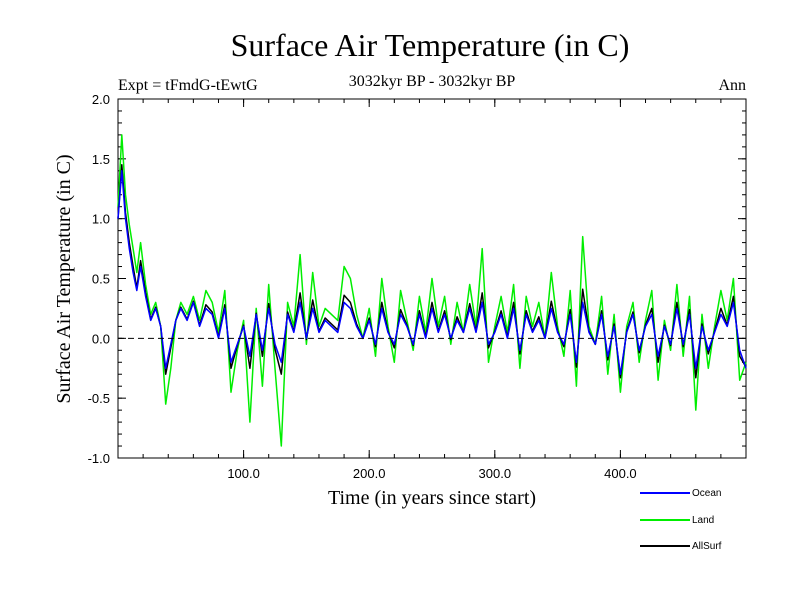  I want to click on chart-title: Surface Air Temperature (in C), so click(430, 45).